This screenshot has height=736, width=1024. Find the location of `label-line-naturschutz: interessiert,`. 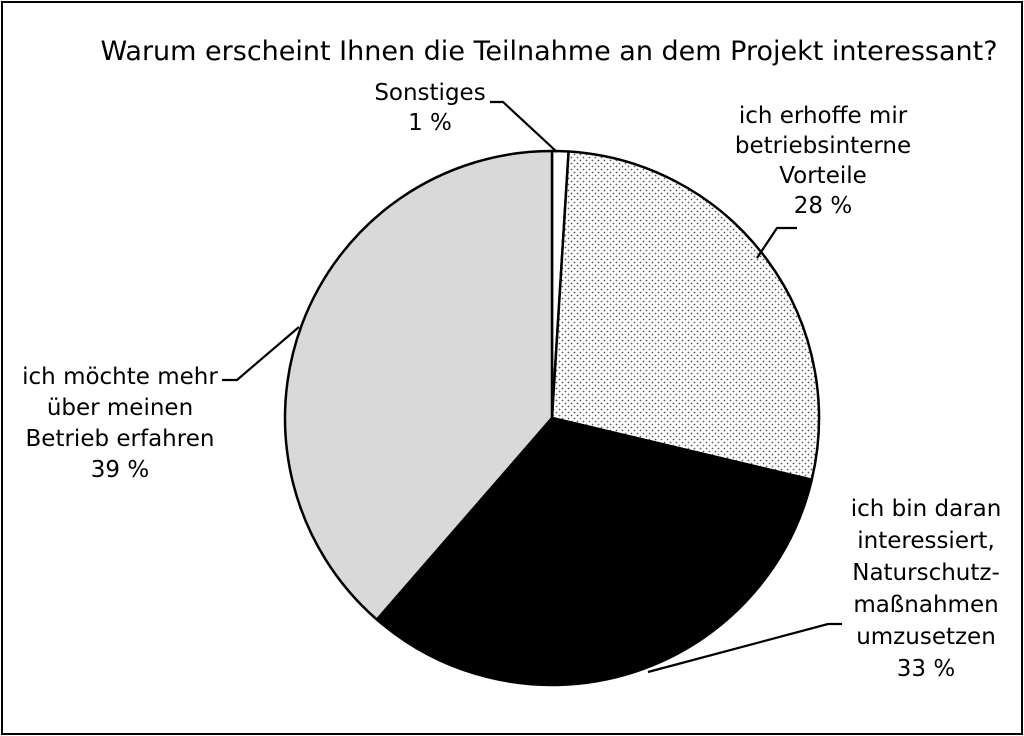

label-line-naturschutz: interessiert, is located at coordinates (926, 541).